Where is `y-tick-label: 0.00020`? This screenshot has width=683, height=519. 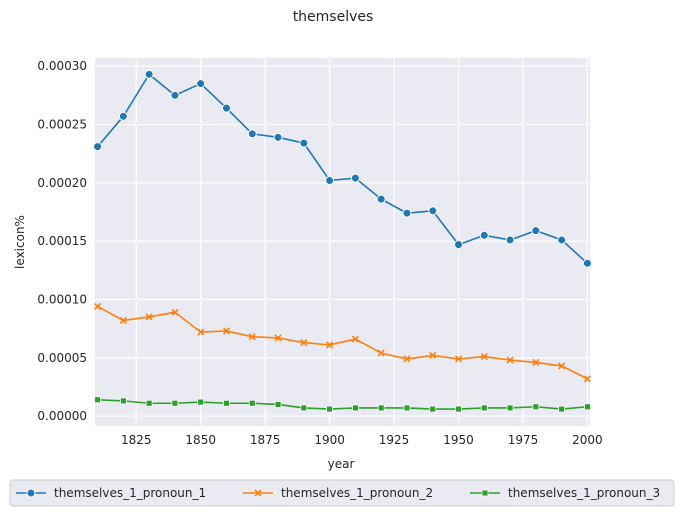 y-tick-label: 0.00020 is located at coordinates (62, 183).